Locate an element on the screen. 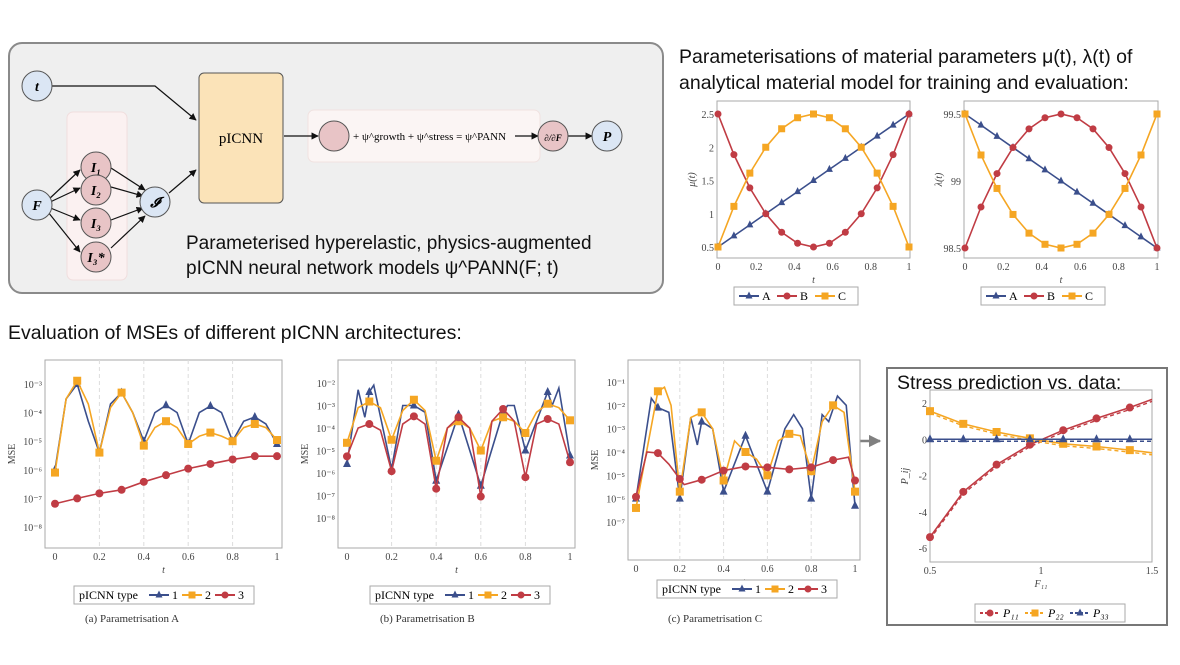  plot-frame is located at coordinates (456, 454).